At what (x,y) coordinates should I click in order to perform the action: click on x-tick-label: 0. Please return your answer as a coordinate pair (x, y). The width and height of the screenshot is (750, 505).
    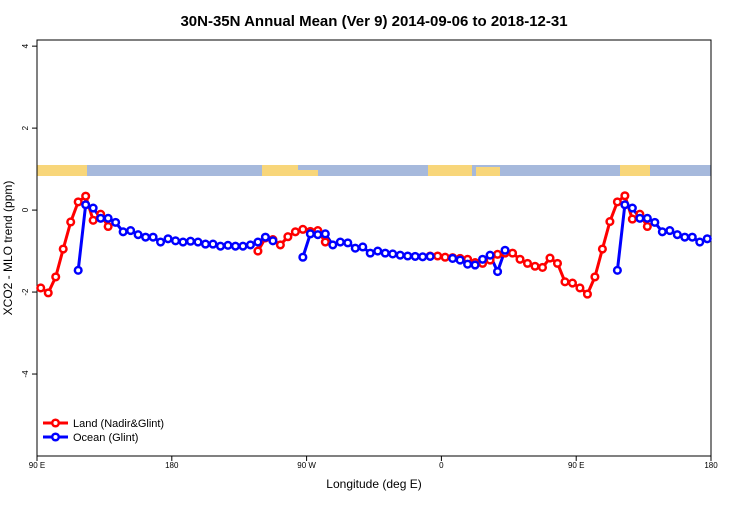
    Looking at the image, I should click on (441, 465).